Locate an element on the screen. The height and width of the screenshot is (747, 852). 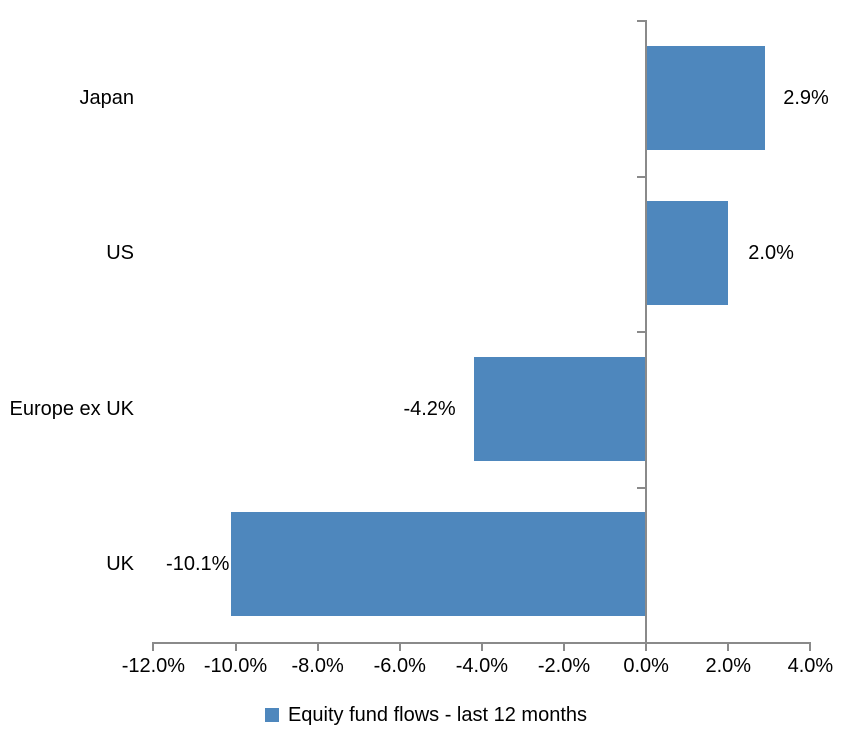
bar-japan is located at coordinates (706, 97).